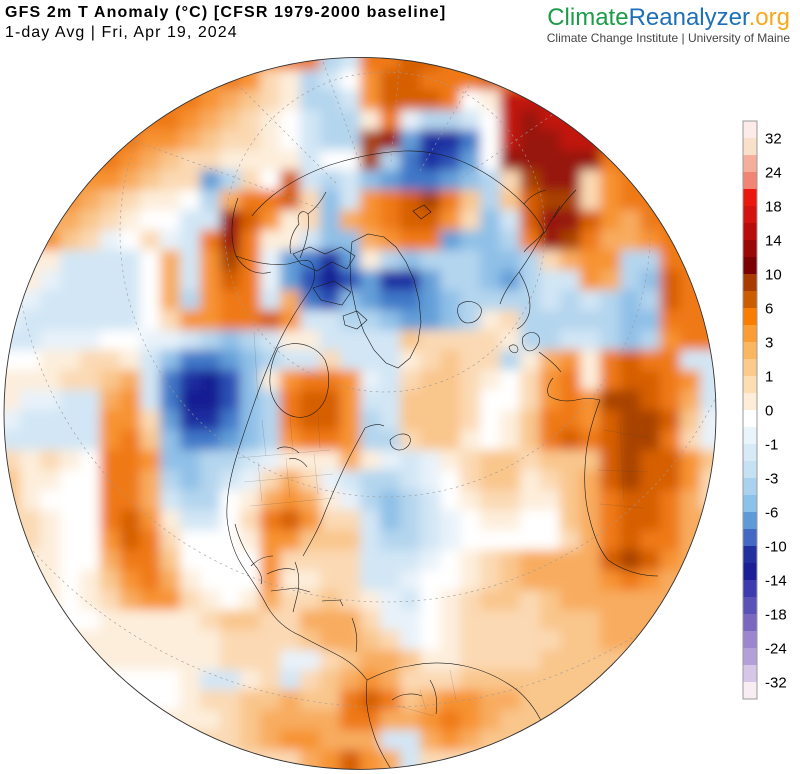 Image resolution: width=800 pixels, height=774 pixels. I want to click on svg-text: 0, so click(769, 411).